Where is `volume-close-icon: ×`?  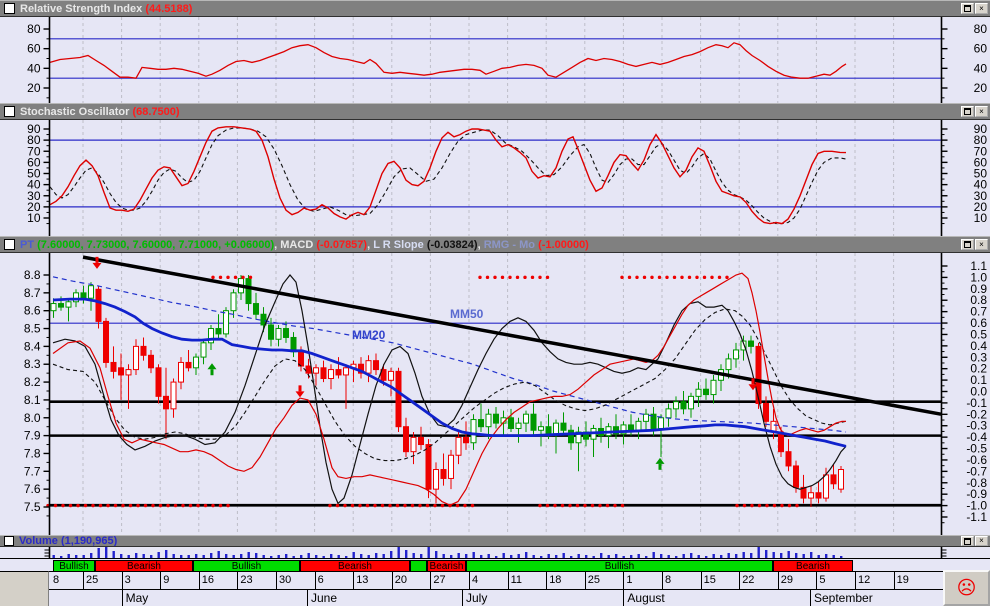
volume-close-icon: × is located at coordinates (981, 541).